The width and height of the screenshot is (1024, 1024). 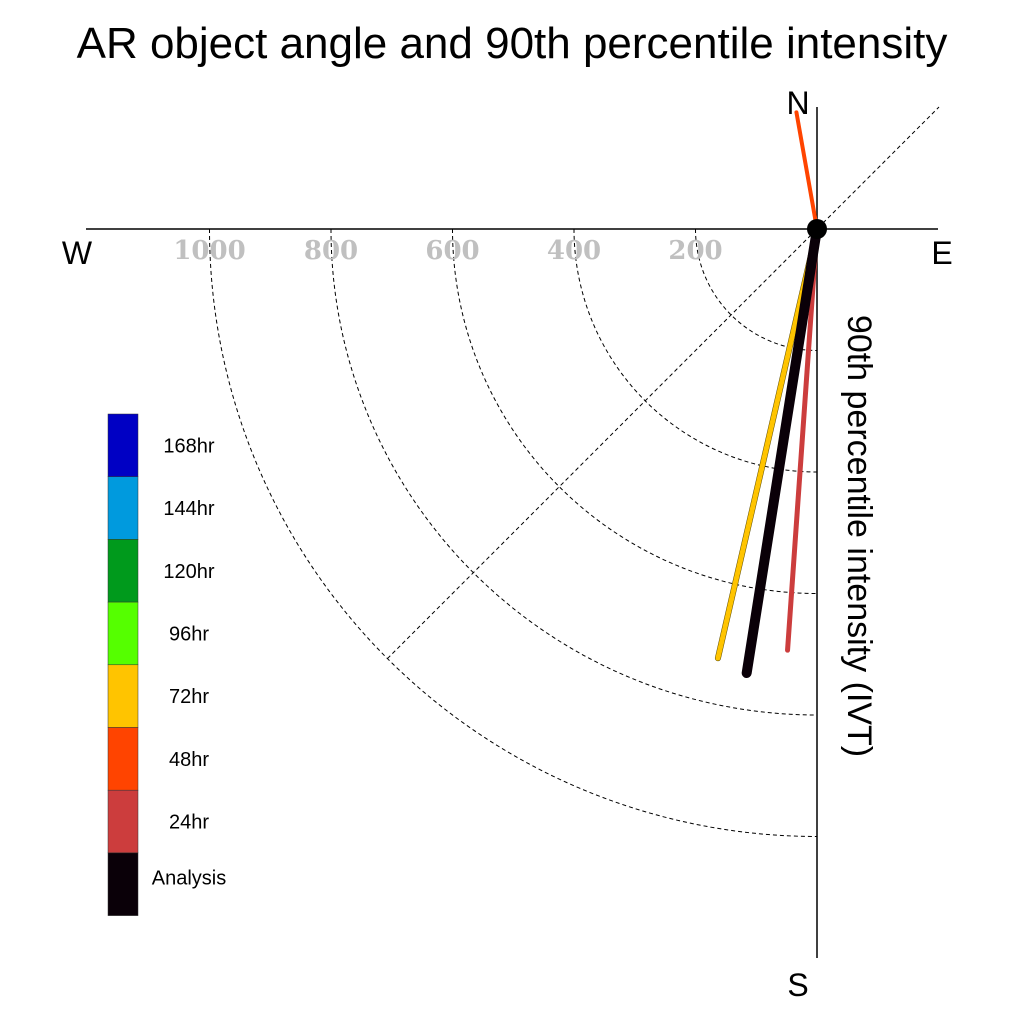 What do you see at coordinates (189, 760) in the screenshot?
I see `legend-label: 48hr` at bounding box center [189, 760].